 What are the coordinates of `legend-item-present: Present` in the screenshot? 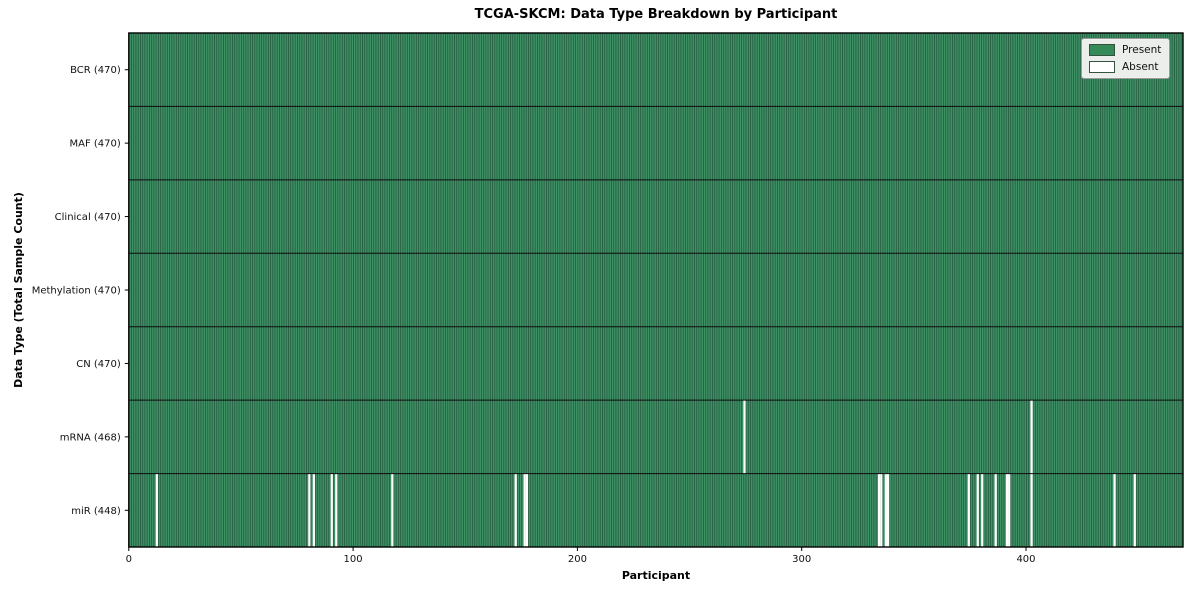 It's located at (1125, 50).